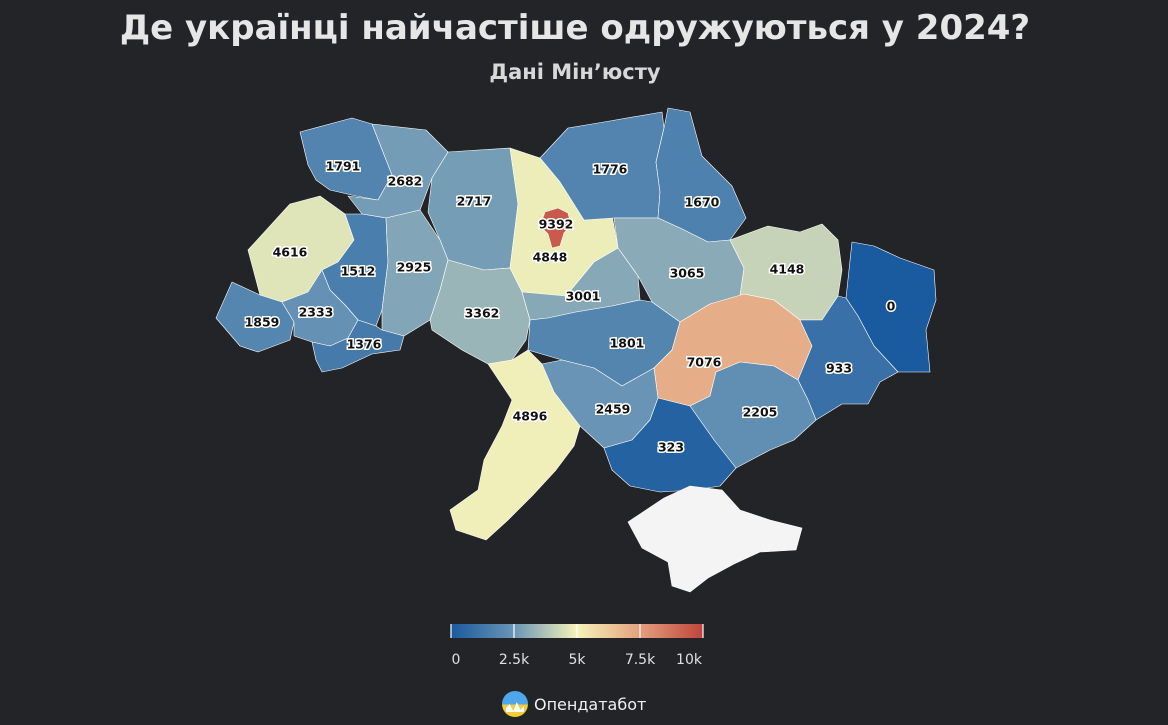 This screenshot has height=725, width=1168. Describe the element at coordinates (583, 296) in the screenshot. I see `region-value-label: 3001` at that location.